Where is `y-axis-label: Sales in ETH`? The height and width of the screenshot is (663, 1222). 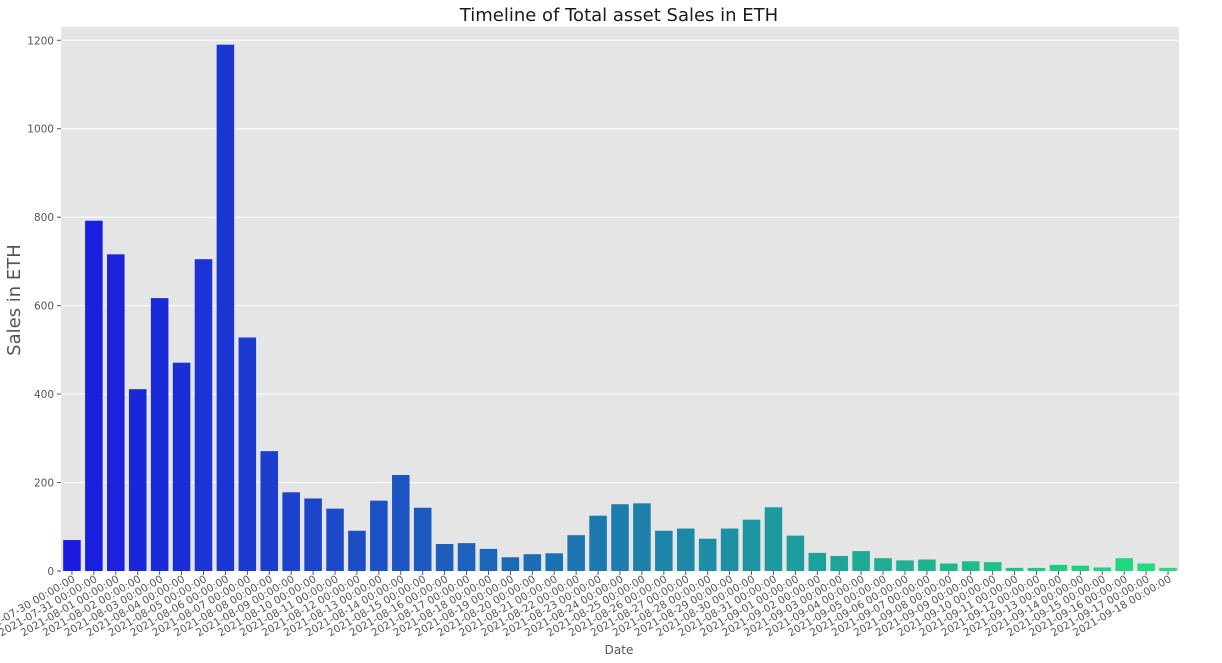 y-axis-label: Sales in ETH is located at coordinates (14, 300).